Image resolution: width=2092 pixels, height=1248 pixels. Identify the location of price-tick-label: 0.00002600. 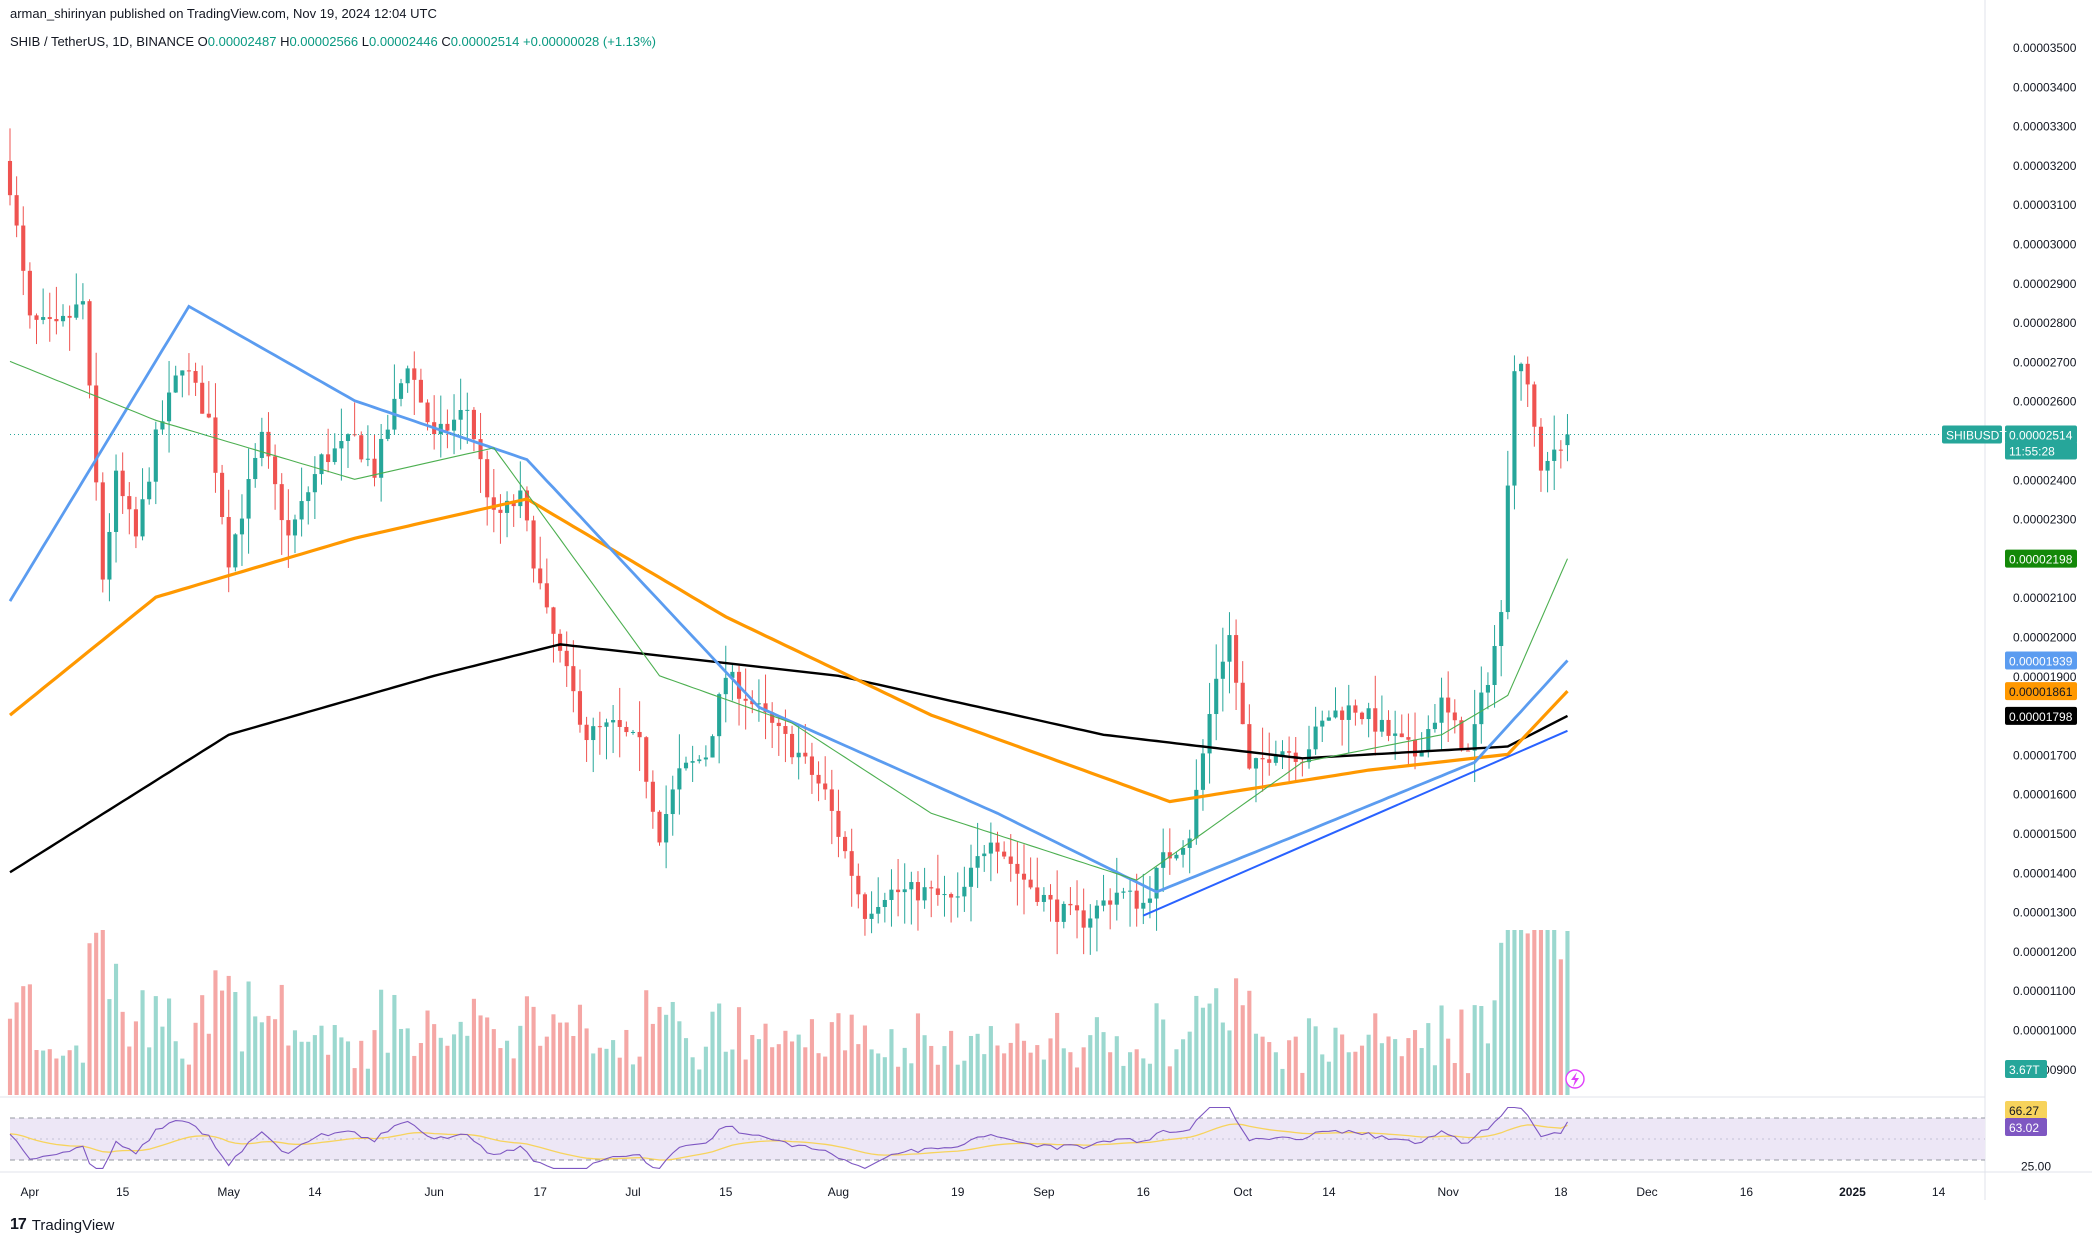
(2045, 402).